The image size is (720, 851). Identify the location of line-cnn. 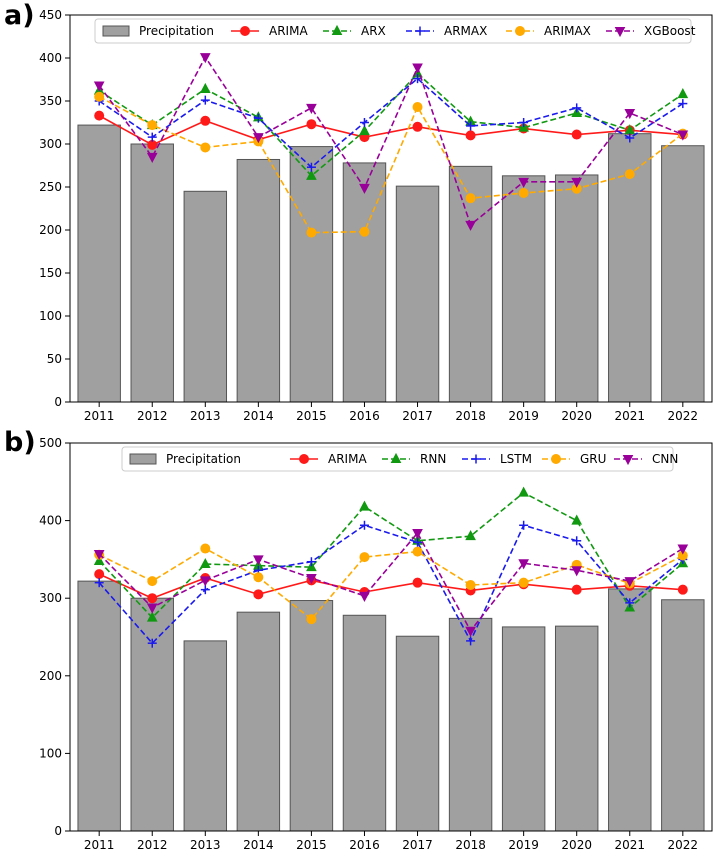
(391, 582).